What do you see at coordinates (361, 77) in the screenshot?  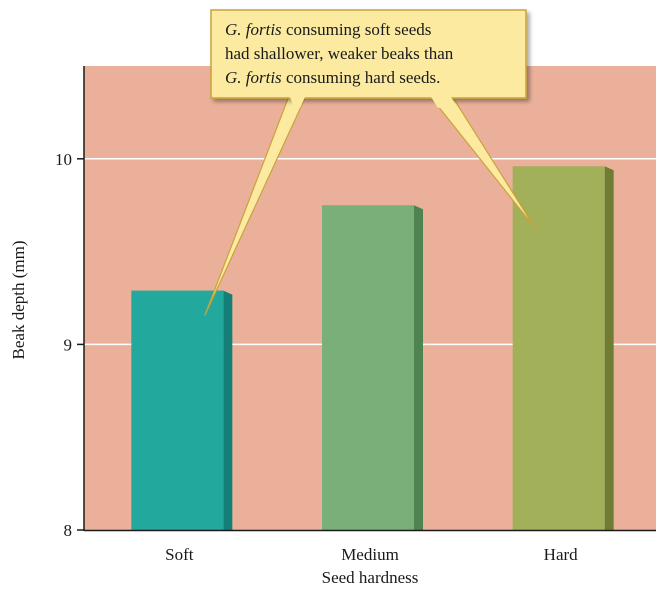 I see `callout-line-3-rest: consuming hard seeds.` at bounding box center [361, 77].